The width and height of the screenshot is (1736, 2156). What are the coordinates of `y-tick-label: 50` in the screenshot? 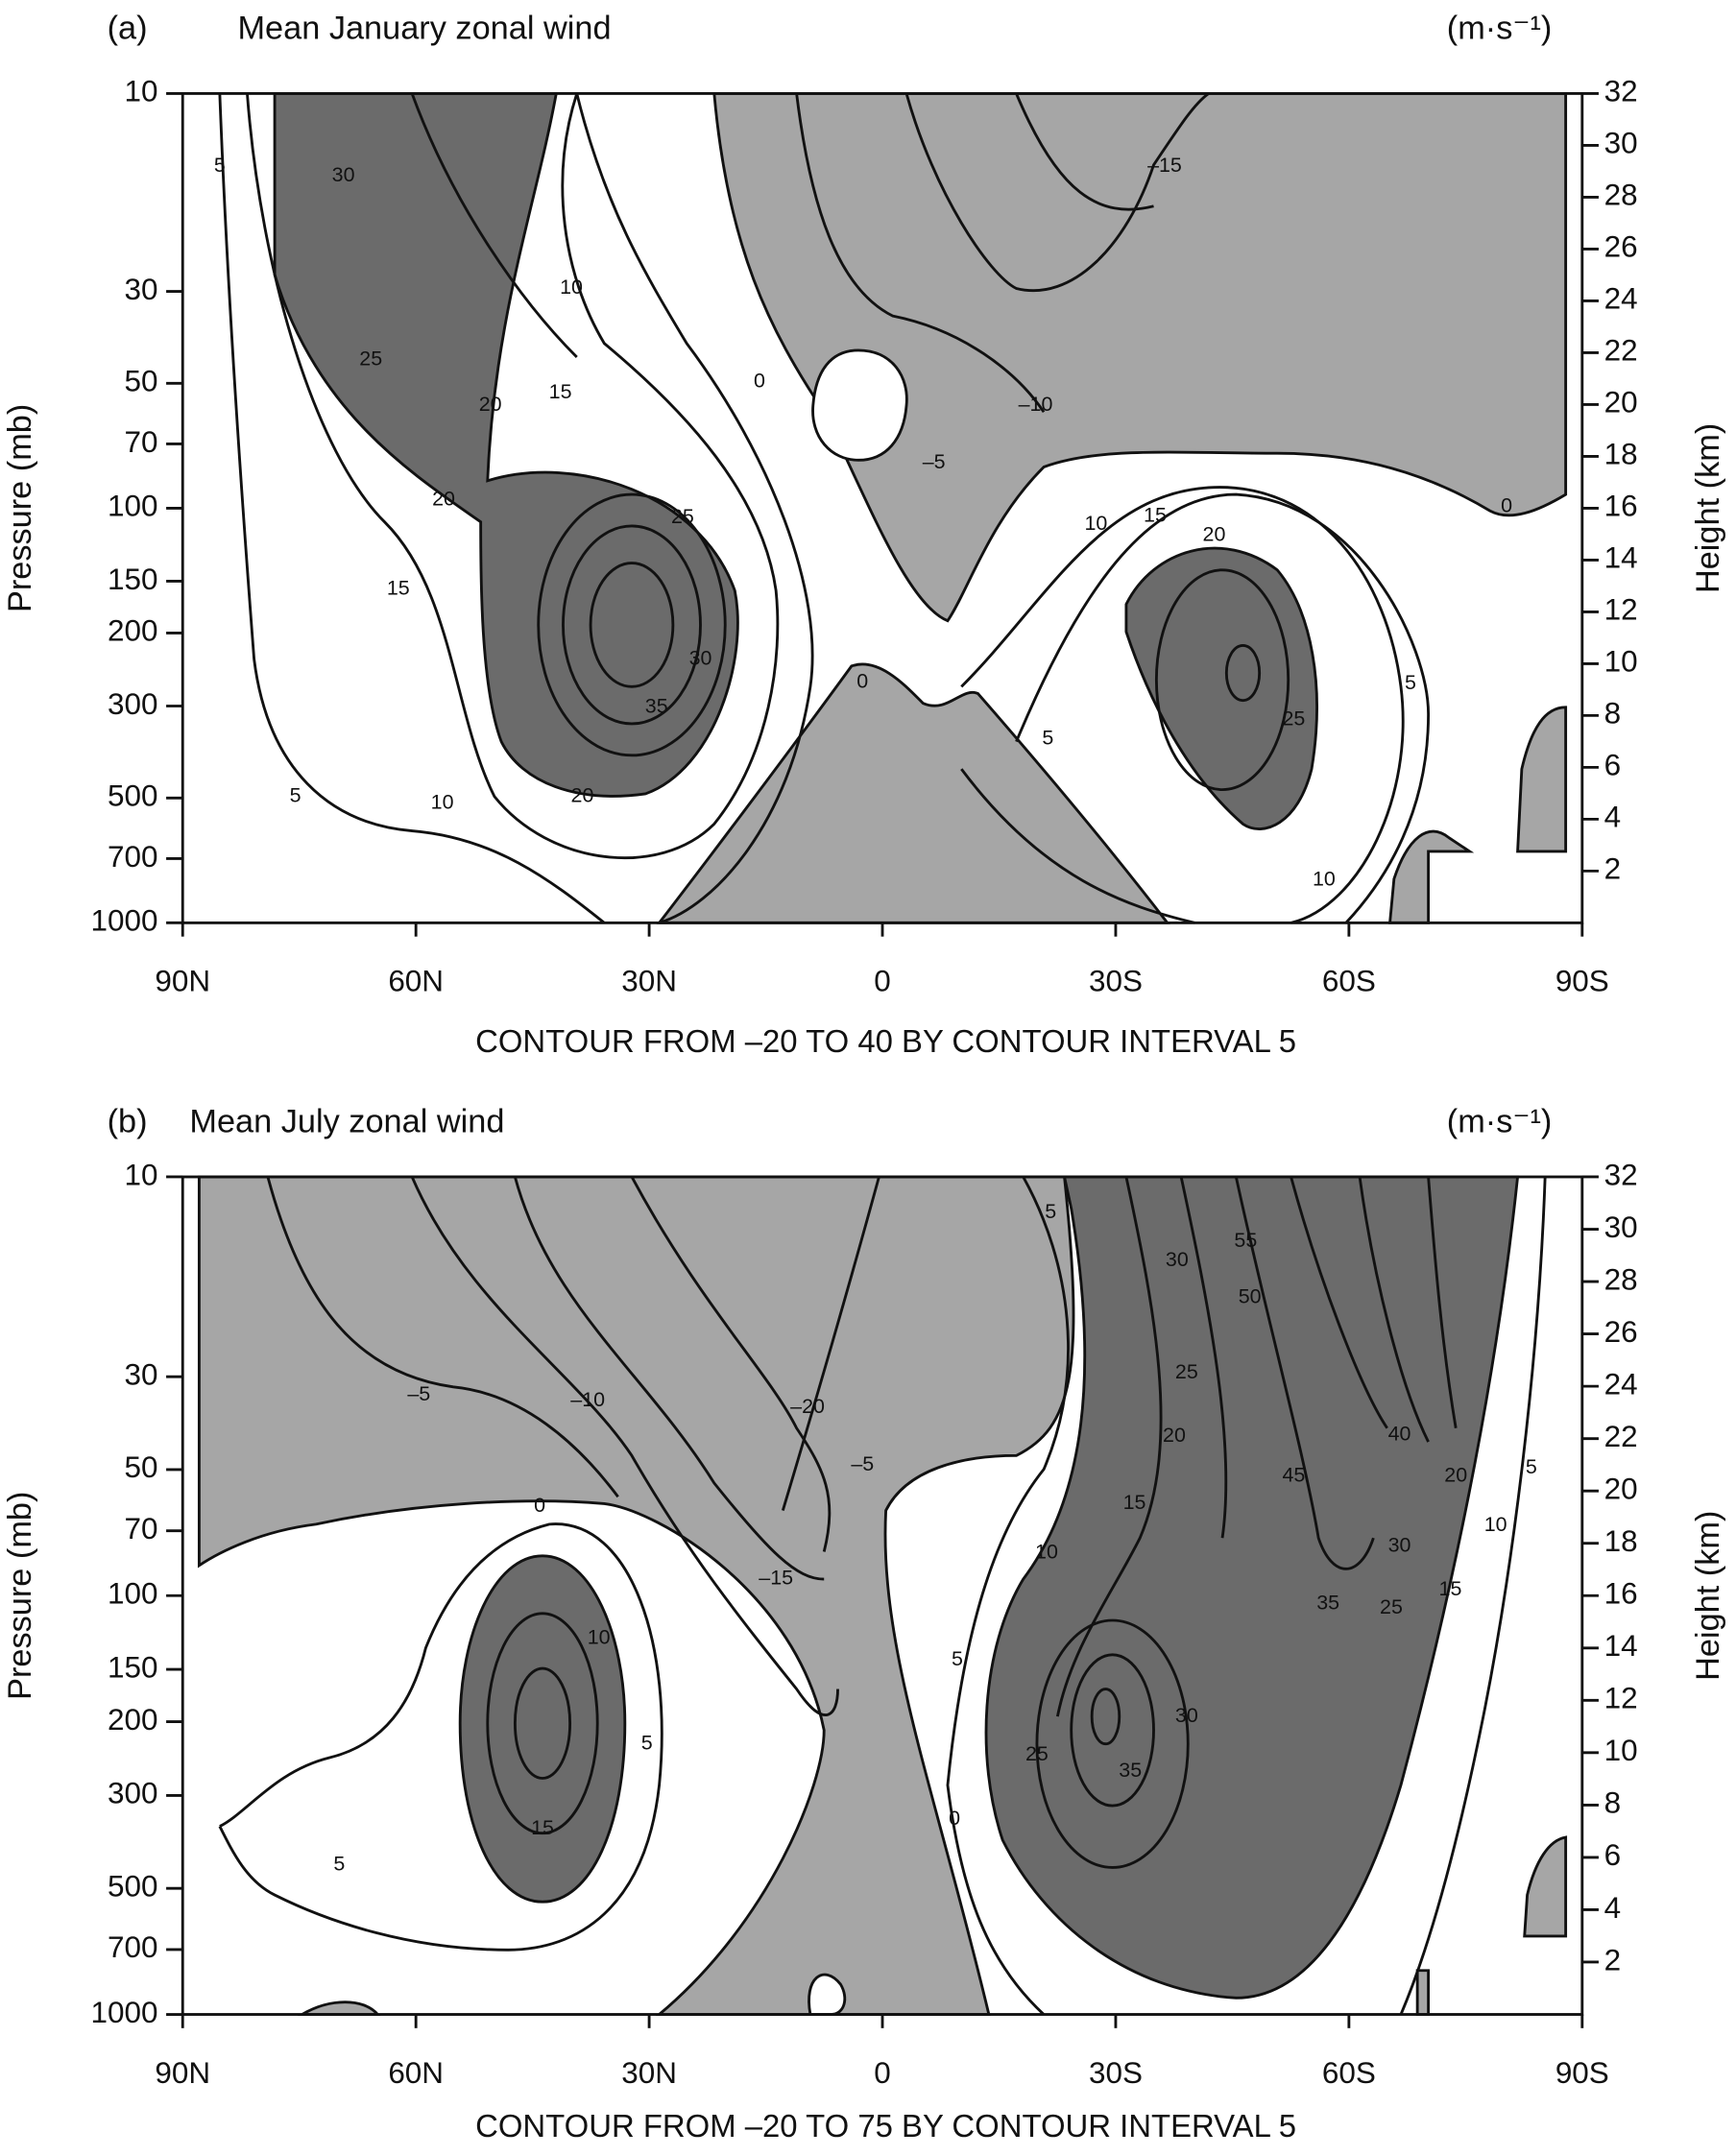 It's located at (140, 1467).